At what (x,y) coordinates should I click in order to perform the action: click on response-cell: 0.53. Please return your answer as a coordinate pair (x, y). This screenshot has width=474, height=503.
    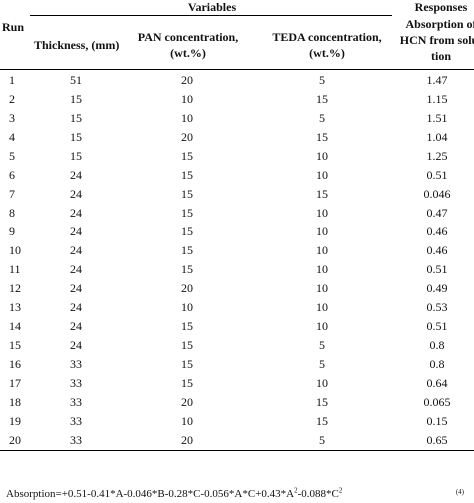
    Looking at the image, I should click on (437, 307).